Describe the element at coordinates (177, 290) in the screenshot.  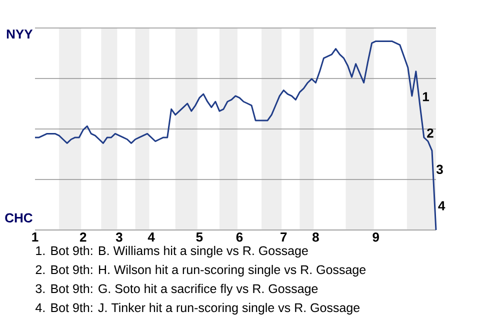
I see `text: 3. Bot 9th: G. Soto hit a sacrifice fly vs R. Gossage` at that location.